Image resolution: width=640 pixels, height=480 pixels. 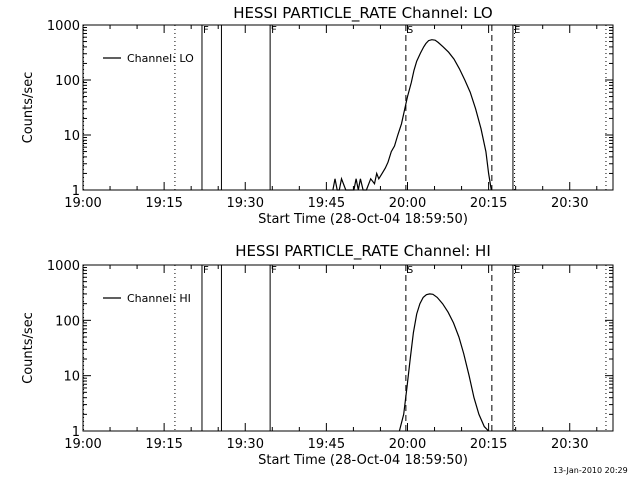 What do you see at coordinates (363, 251) in the screenshot?
I see `chart-title: HESSI PARTICLE_RATE Channel: HI` at bounding box center [363, 251].